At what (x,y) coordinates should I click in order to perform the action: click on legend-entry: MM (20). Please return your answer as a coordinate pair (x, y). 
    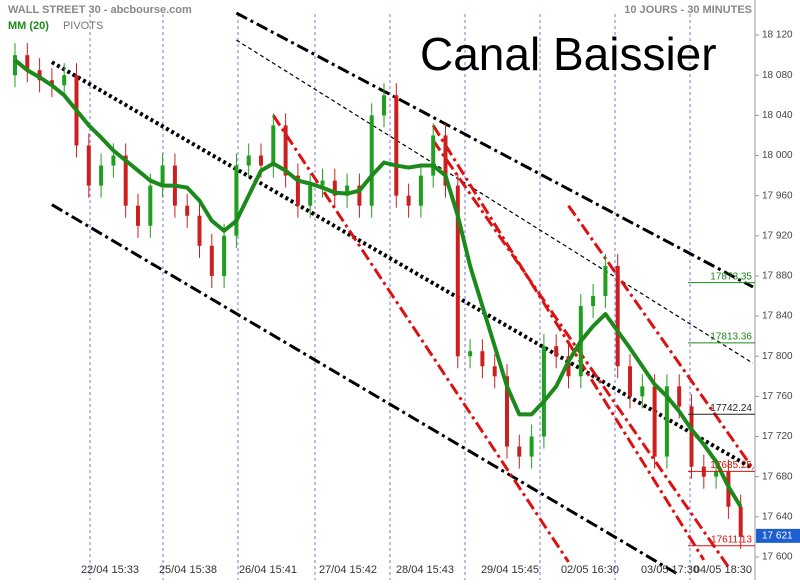
    Looking at the image, I should click on (28, 26).